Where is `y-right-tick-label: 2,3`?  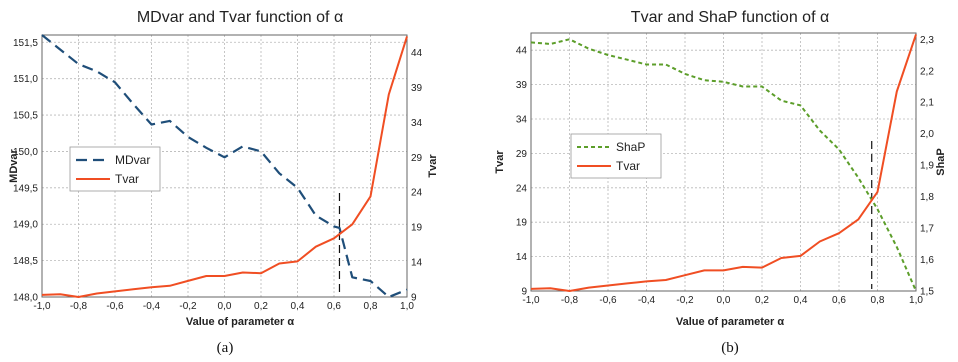
y-right-tick-label: 2,3 is located at coordinates (927, 40).